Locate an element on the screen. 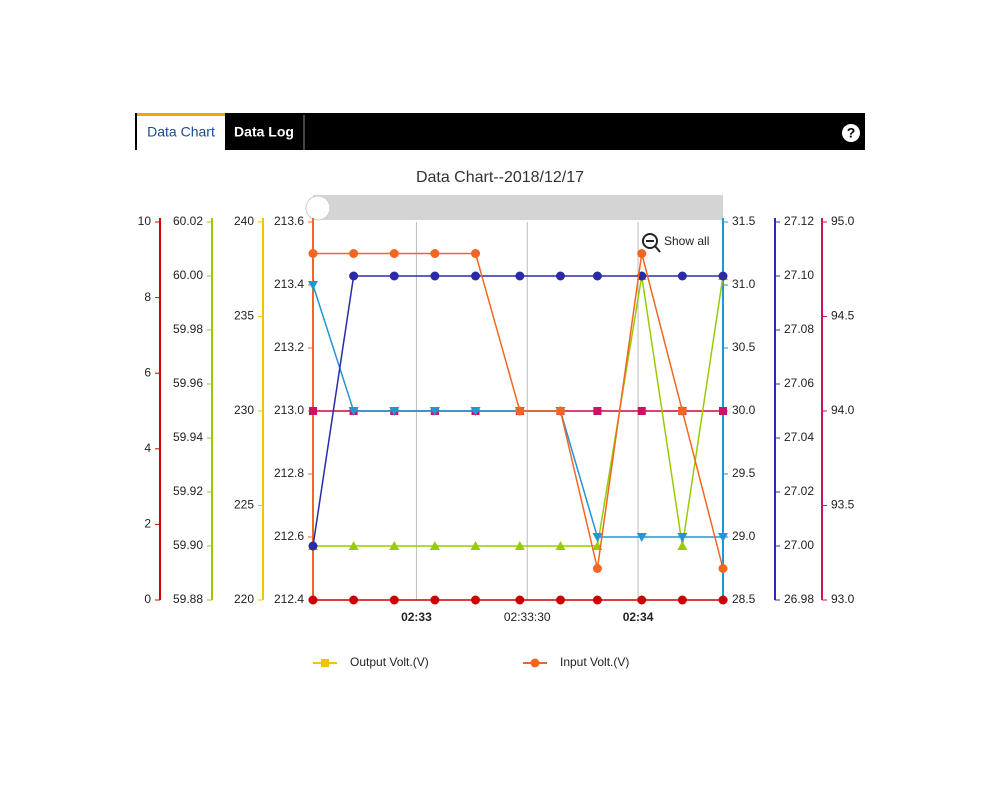 The height and width of the screenshot is (805, 1000). x-tick-label: 02:33:30 is located at coordinates (527, 617).